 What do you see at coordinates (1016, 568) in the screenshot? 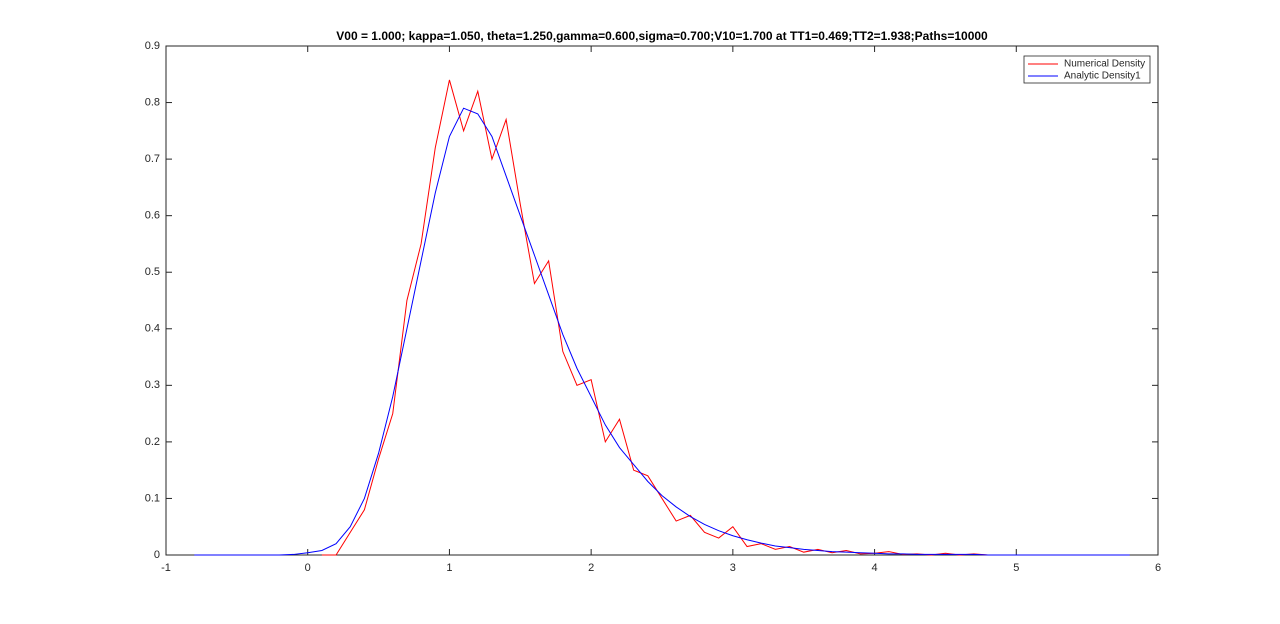
I see `x-tick-label: 5` at bounding box center [1016, 568].